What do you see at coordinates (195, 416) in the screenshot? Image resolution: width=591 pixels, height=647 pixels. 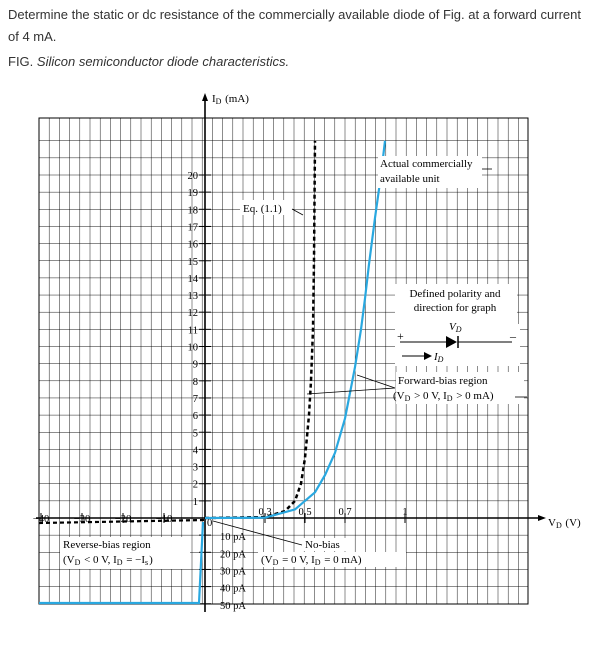 I see `y-tick-label: 6` at bounding box center [195, 416].